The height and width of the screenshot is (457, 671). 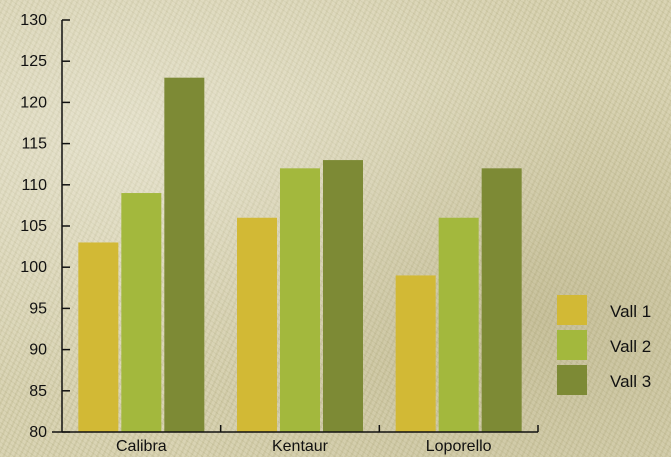 I want to click on y-tick-label: 100, so click(x=33, y=267).